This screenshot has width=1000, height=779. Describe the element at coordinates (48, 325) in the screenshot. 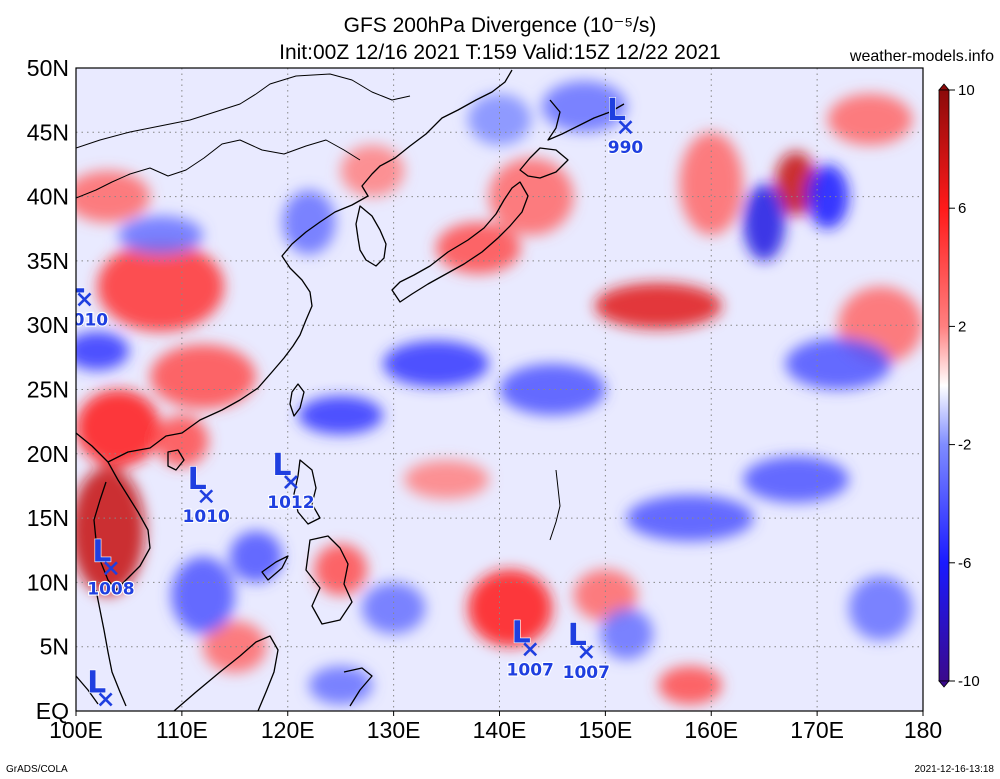

I see `lat-tick-label: 30N` at that location.